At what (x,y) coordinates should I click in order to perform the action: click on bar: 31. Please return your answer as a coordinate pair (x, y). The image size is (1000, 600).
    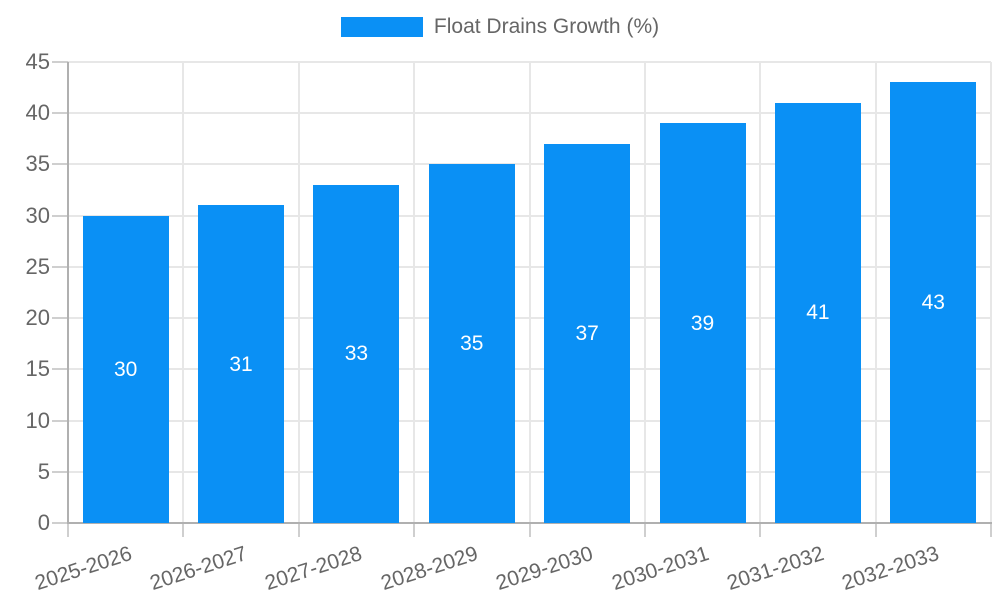
    Looking at the image, I should click on (241, 364).